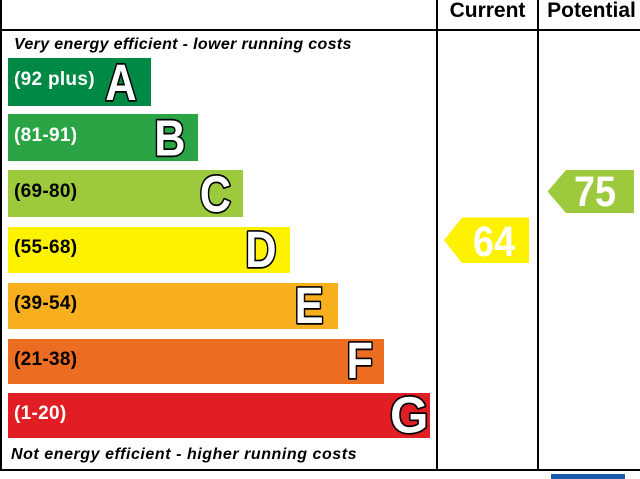 This screenshot has height=479, width=640. Describe the element at coordinates (120, 83) in the screenshot. I see `svg-text: A` at that location.